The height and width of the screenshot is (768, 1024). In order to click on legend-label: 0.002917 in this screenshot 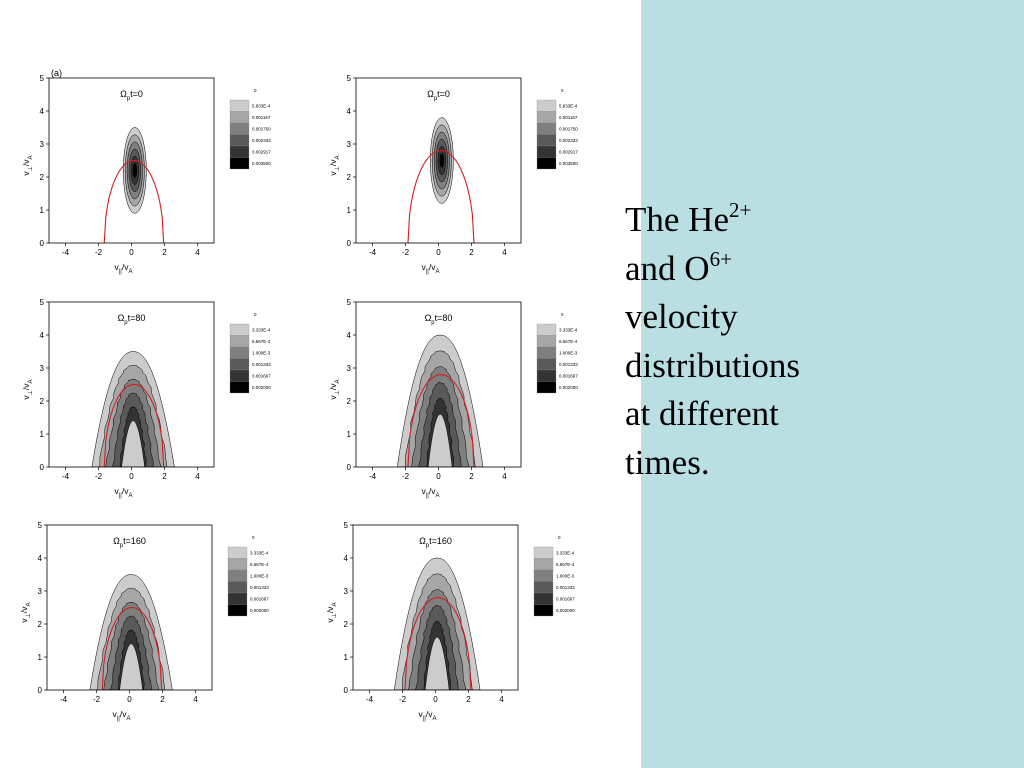, I will do `click(568, 152)`.